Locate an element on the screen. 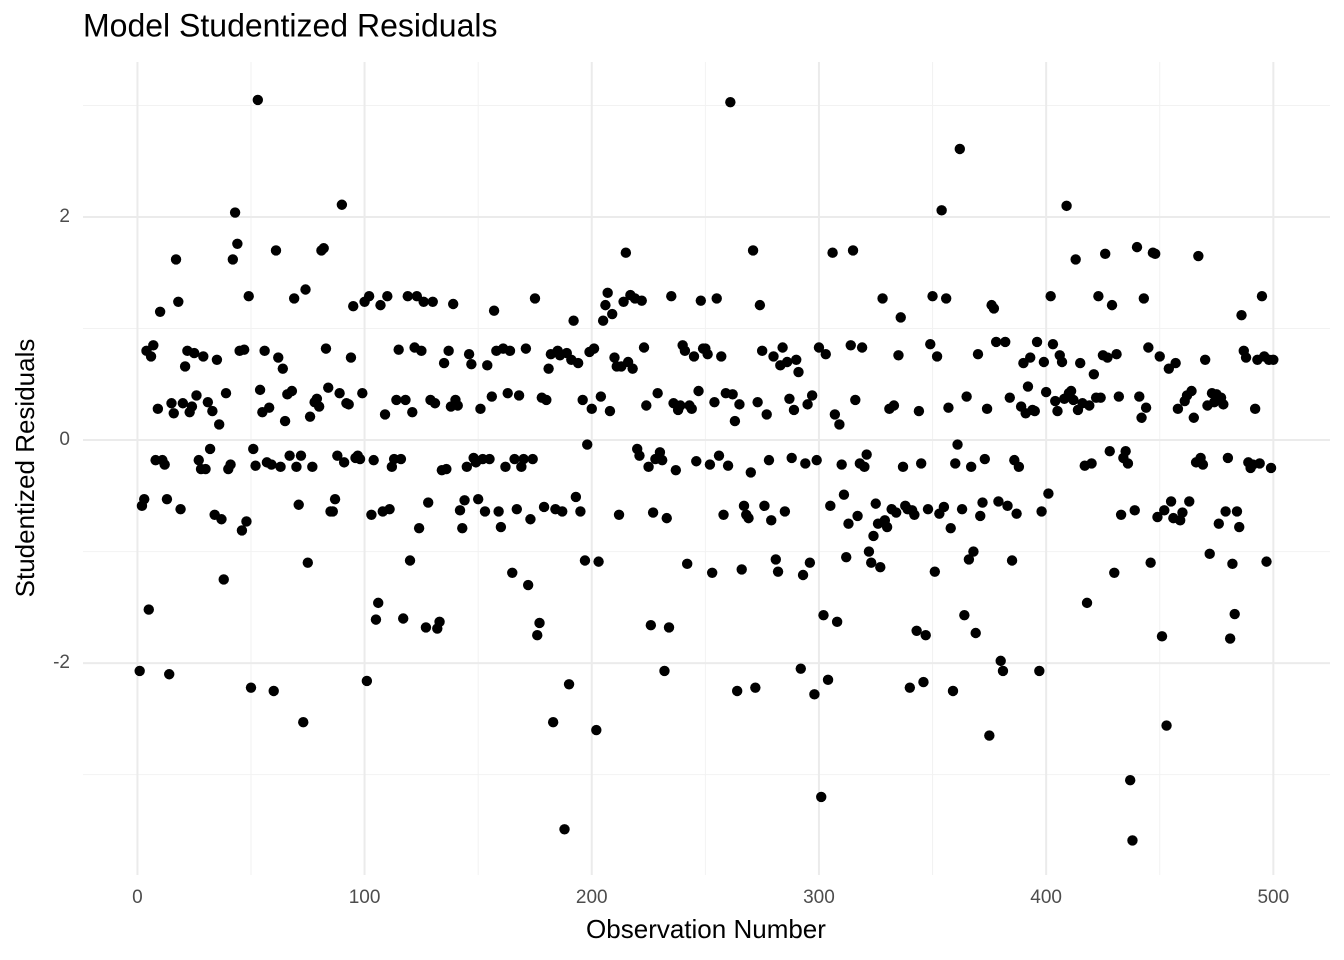 The width and height of the screenshot is (1344, 960). y-tick-label: 2 is located at coordinates (64, 216).